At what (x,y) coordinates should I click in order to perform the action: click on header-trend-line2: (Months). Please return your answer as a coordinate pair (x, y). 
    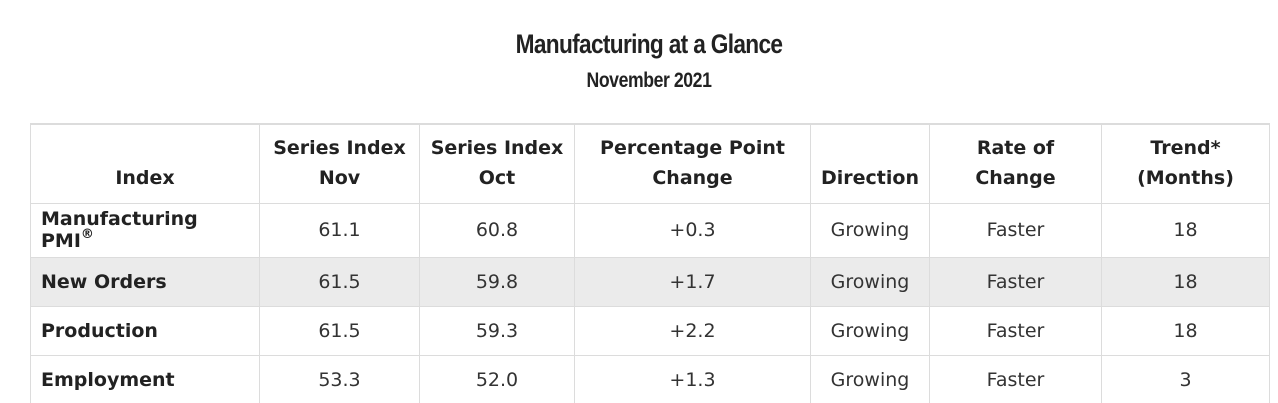
    Looking at the image, I should click on (1185, 177).